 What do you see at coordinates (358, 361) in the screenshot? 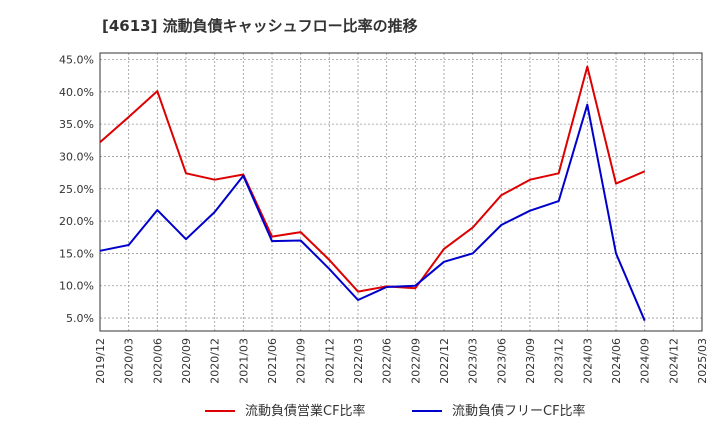
I see `x-tick-label: 2022/03` at bounding box center [358, 361].